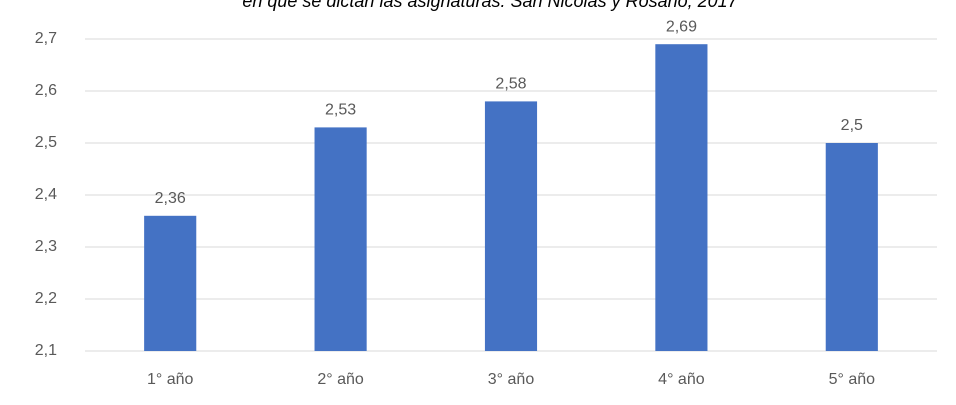 The width and height of the screenshot is (956, 405). Describe the element at coordinates (46, 38) in the screenshot. I see `y-tick-label: 2,7` at that location.